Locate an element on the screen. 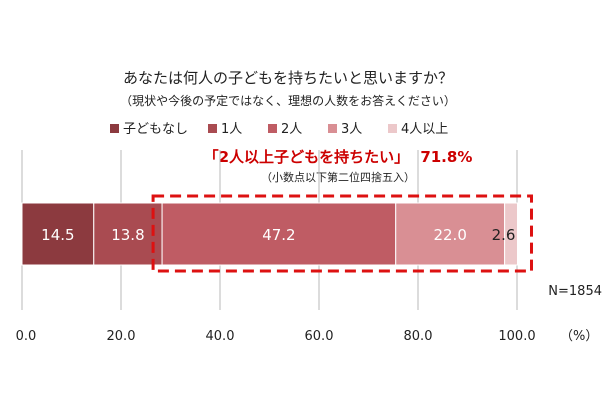  bars: 14.5 13.8 47.2 22.0 2.6 is located at coordinates (269, 234).